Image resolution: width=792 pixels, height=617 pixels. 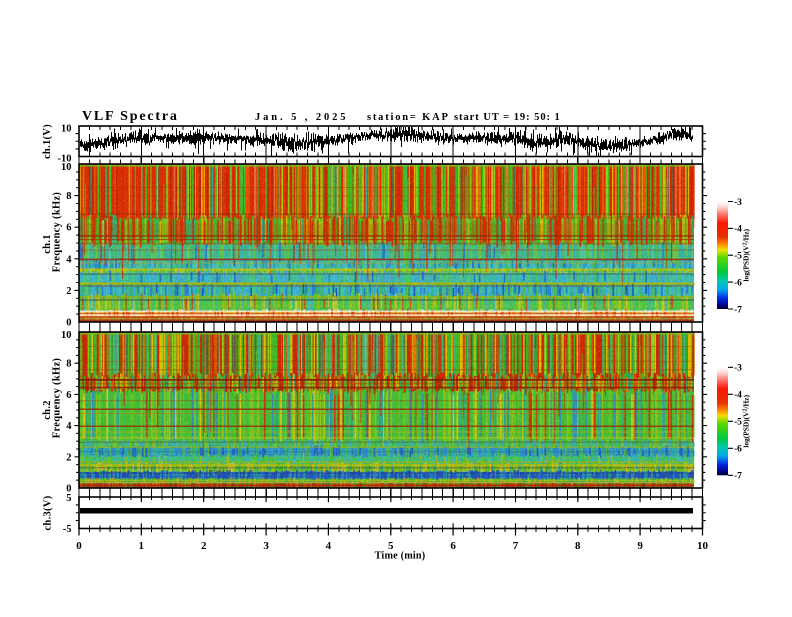 I want to click on svg-text: 9, so click(x=640, y=546).